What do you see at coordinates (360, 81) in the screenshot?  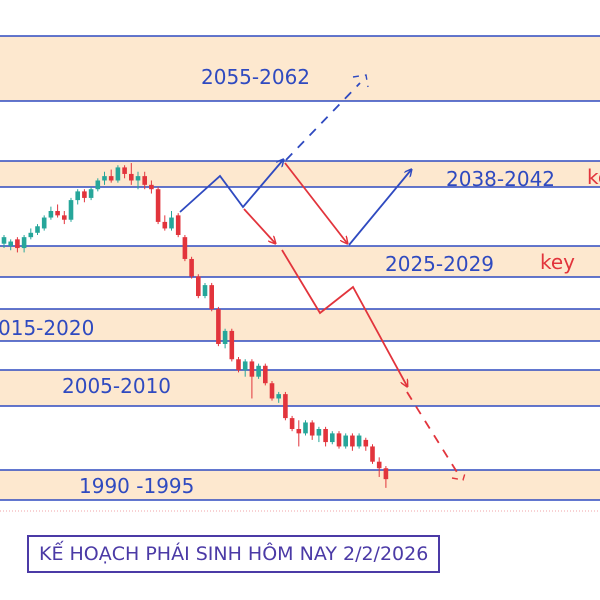 I see `blue-dashed-head` at bounding box center [360, 81].